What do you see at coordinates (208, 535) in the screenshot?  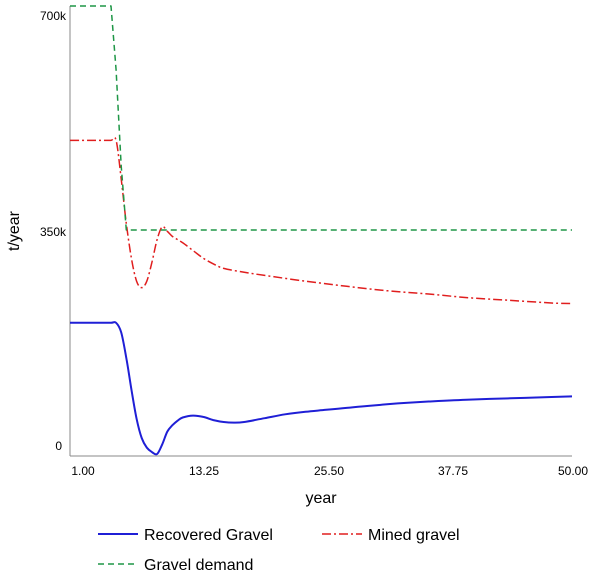 I see `legend-label-recovered-gravel: Recovered Gravel` at bounding box center [208, 535].